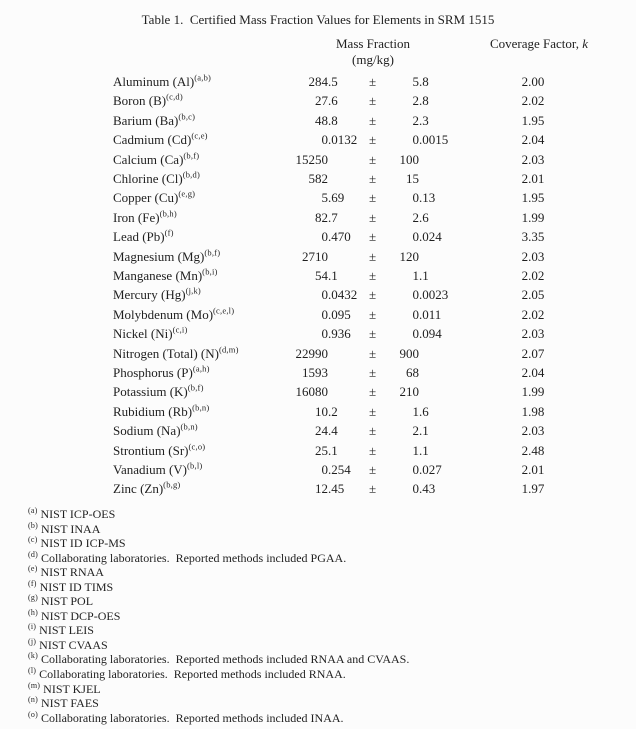  What do you see at coordinates (78, 514) in the screenshot?
I see `footnote-text: NIST ICP-OES` at bounding box center [78, 514].